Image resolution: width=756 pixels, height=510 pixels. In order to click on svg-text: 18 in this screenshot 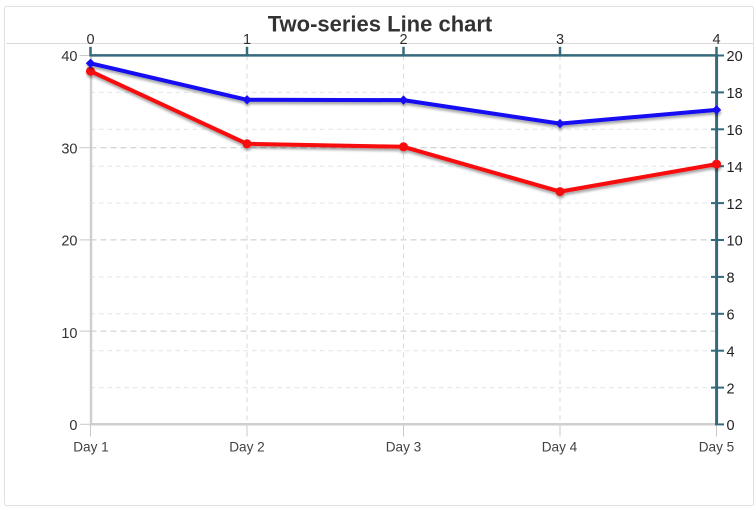, I will do `click(735, 94)`.